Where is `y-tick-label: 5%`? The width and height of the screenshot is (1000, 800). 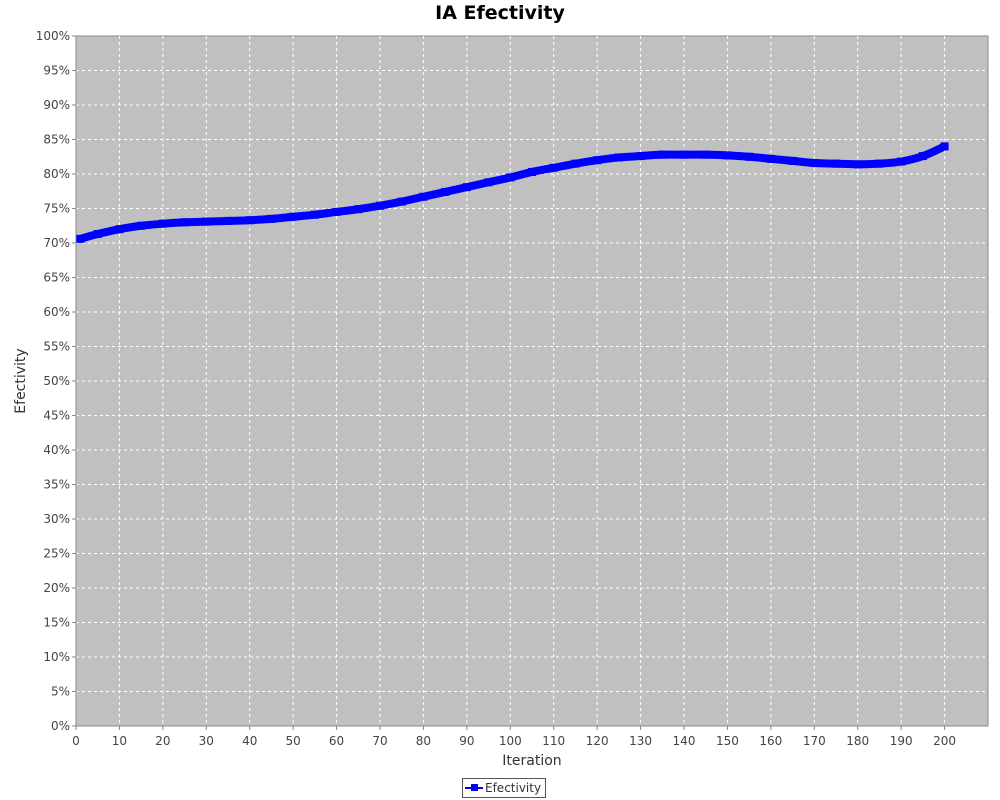
y-tick-label: 5% is located at coordinates (60, 692).